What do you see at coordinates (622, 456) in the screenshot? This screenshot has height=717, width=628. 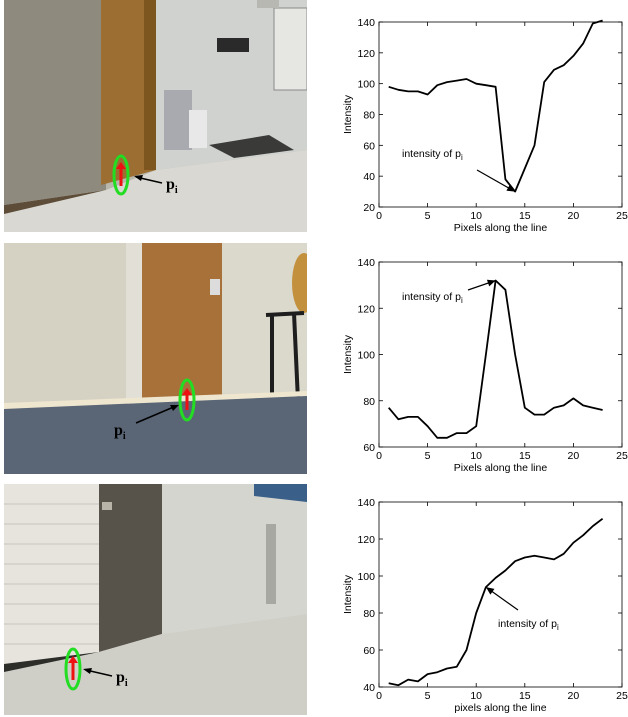 I see `chart2-xtick-label: 25` at bounding box center [622, 456].